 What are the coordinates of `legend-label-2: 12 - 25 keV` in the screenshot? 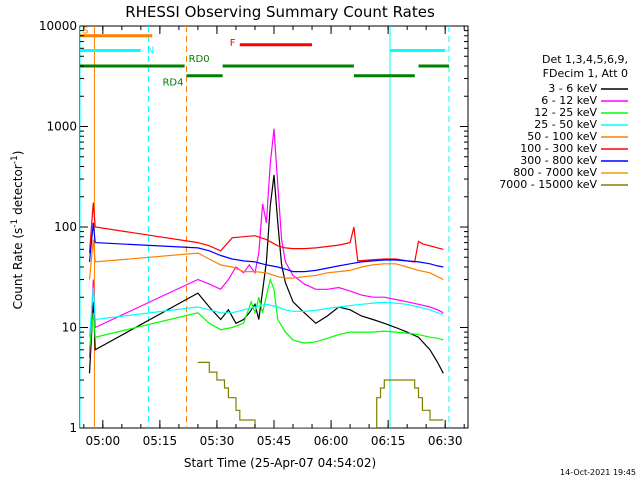 It's located at (565, 112).